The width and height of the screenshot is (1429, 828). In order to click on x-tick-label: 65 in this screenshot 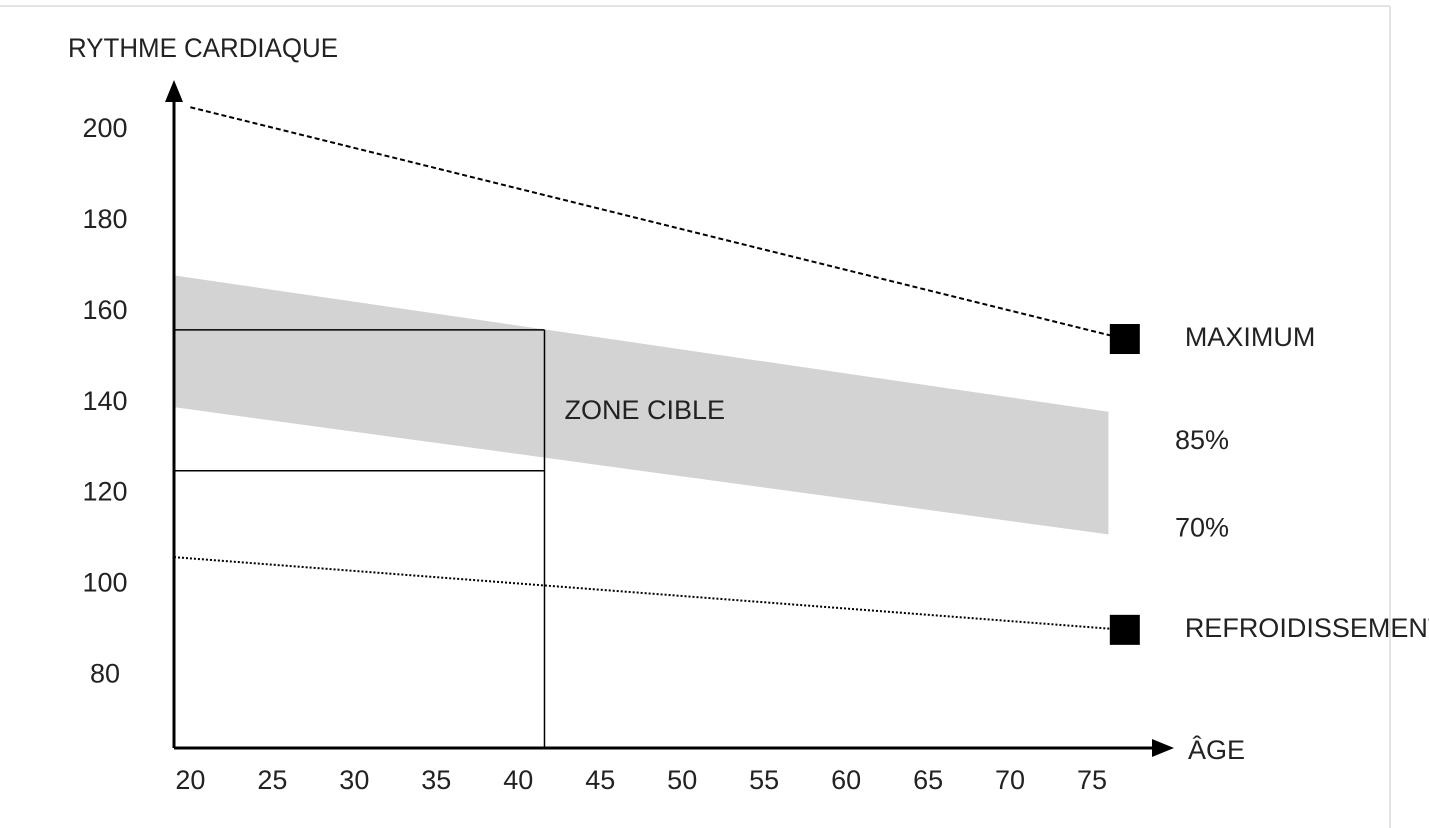, I will do `click(928, 780)`.